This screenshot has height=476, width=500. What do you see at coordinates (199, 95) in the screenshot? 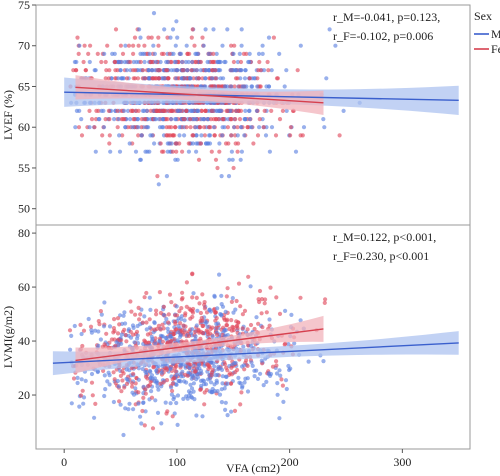
I see `female-fit-line` at bounding box center [199, 95].